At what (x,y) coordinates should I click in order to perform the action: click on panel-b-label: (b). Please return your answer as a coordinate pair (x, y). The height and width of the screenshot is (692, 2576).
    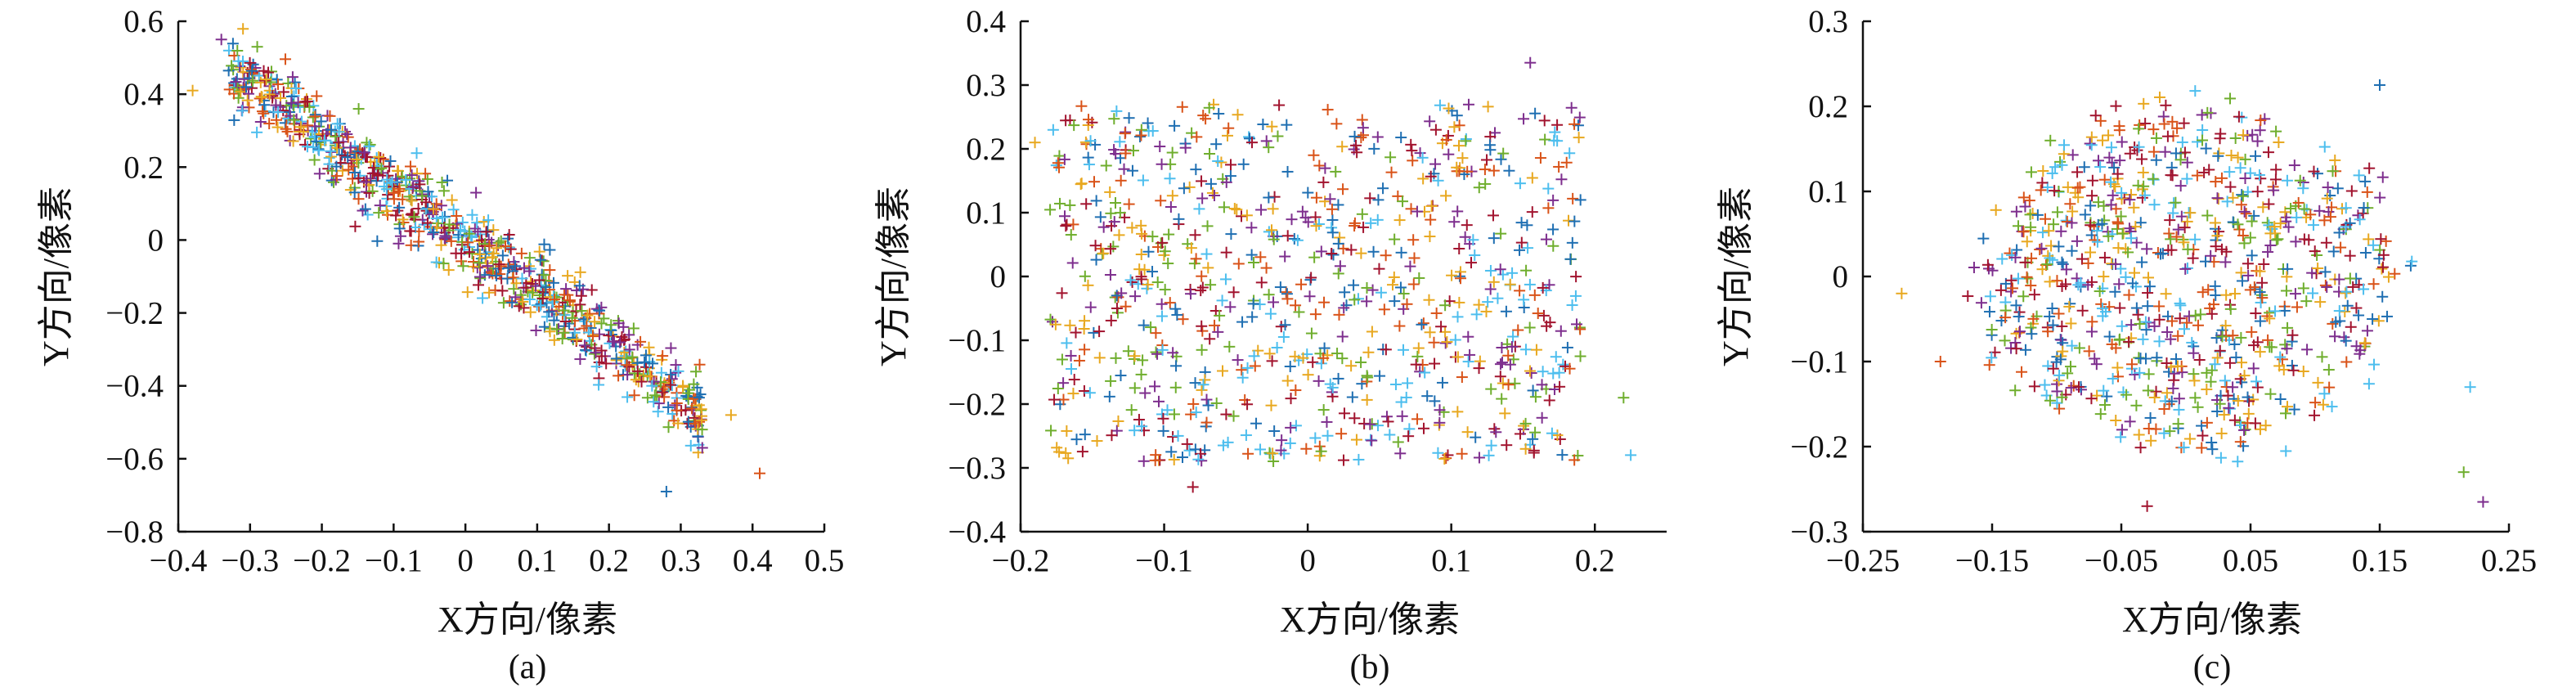
    Looking at the image, I should click on (1370, 667).